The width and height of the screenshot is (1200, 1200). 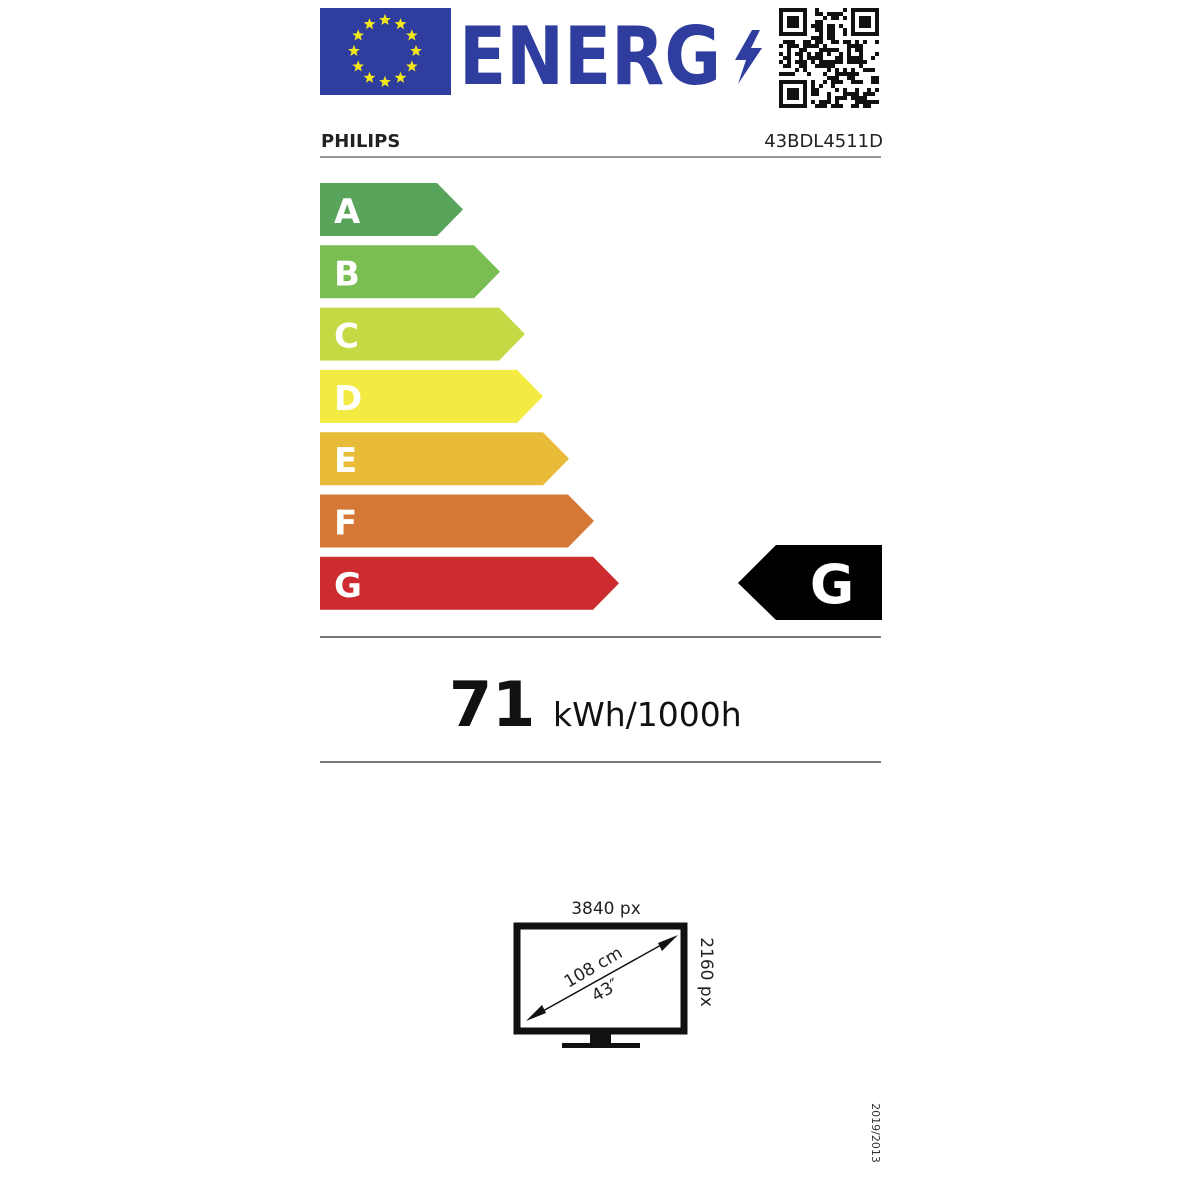 What do you see at coordinates (348, 399) in the screenshot?
I see `energy-class-letter: D` at bounding box center [348, 399].